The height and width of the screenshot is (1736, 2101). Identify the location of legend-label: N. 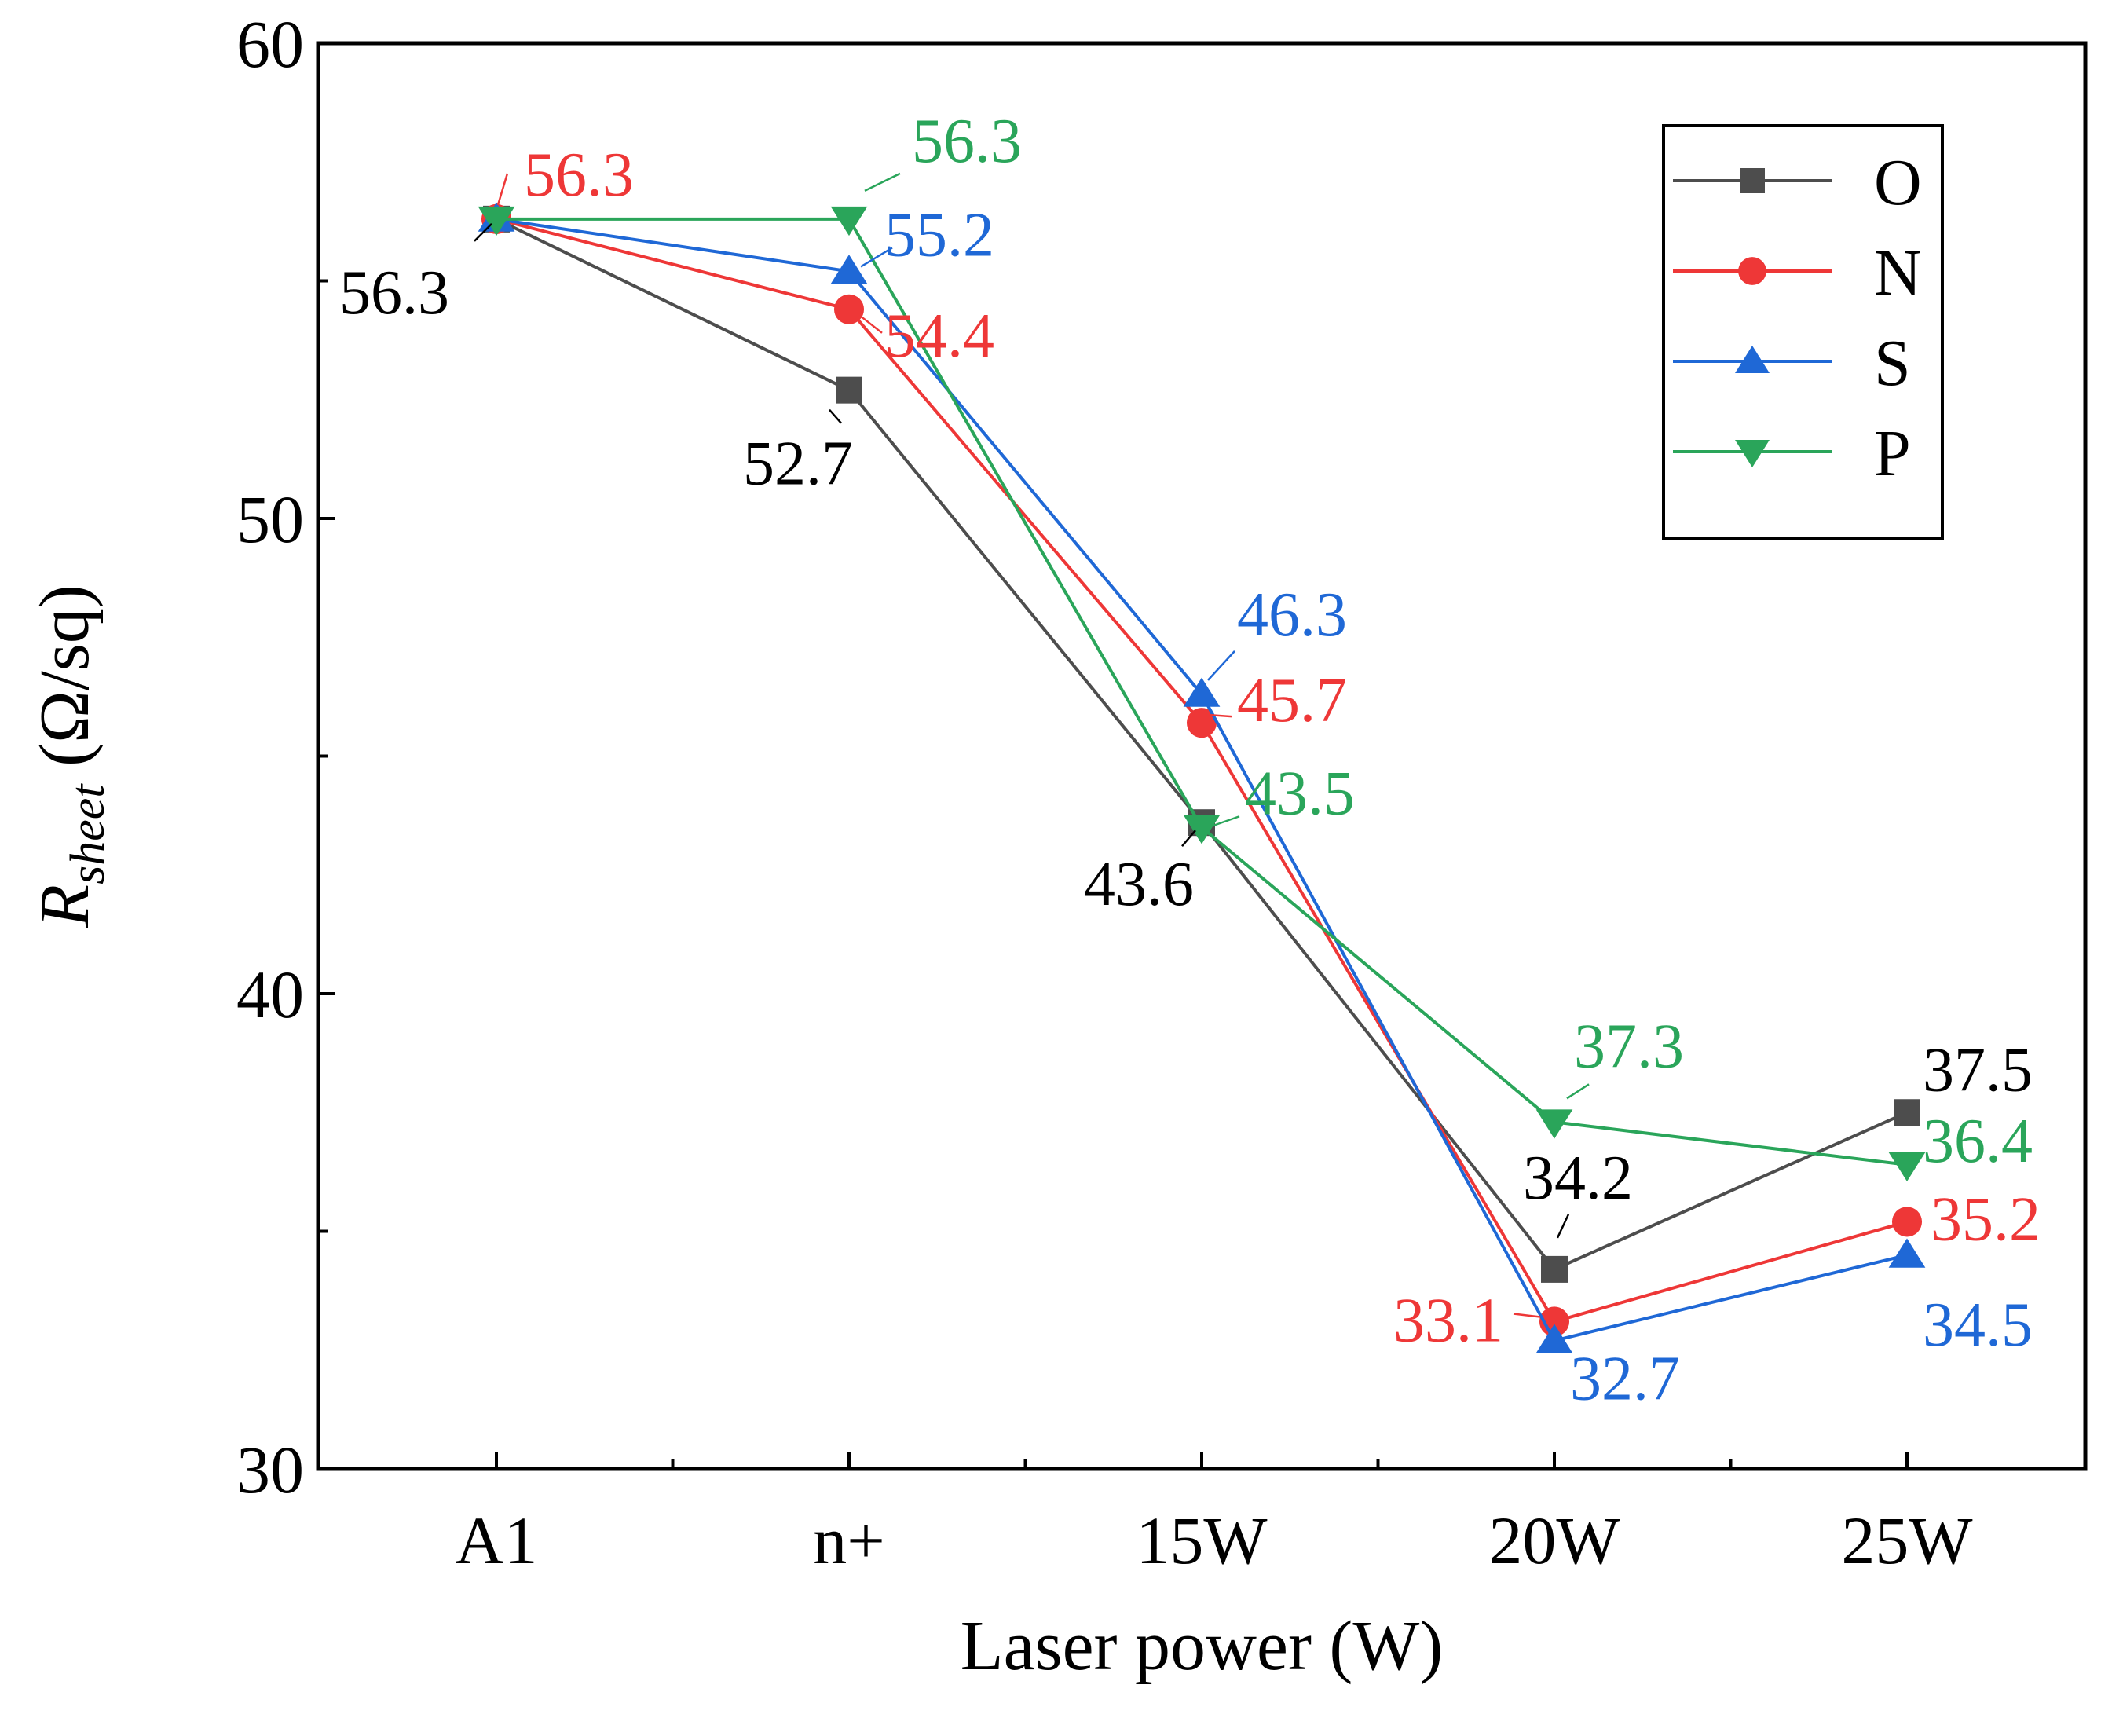
(1898, 272).